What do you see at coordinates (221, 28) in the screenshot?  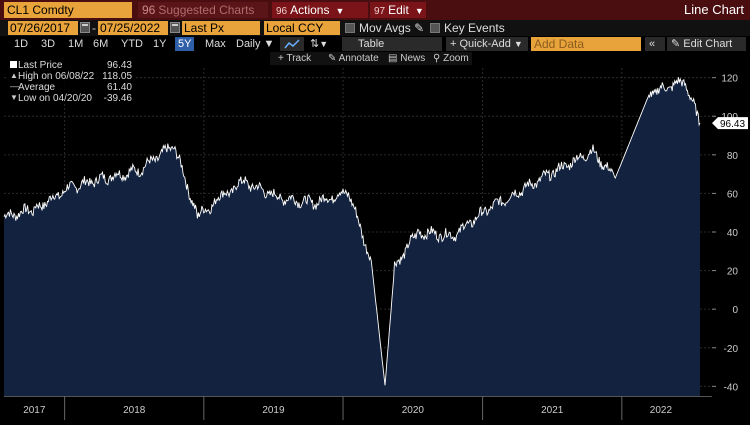 I see `price-field-select: Last Px` at bounding box center [221, 28].